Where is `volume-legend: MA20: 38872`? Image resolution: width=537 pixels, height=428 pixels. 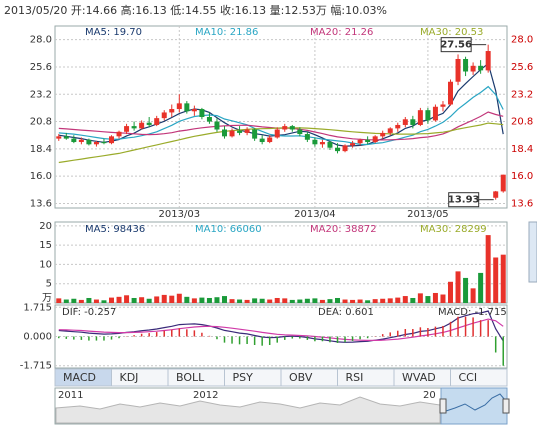 volume-legend: MA20: 38872 is located at coordinates (343, 229).